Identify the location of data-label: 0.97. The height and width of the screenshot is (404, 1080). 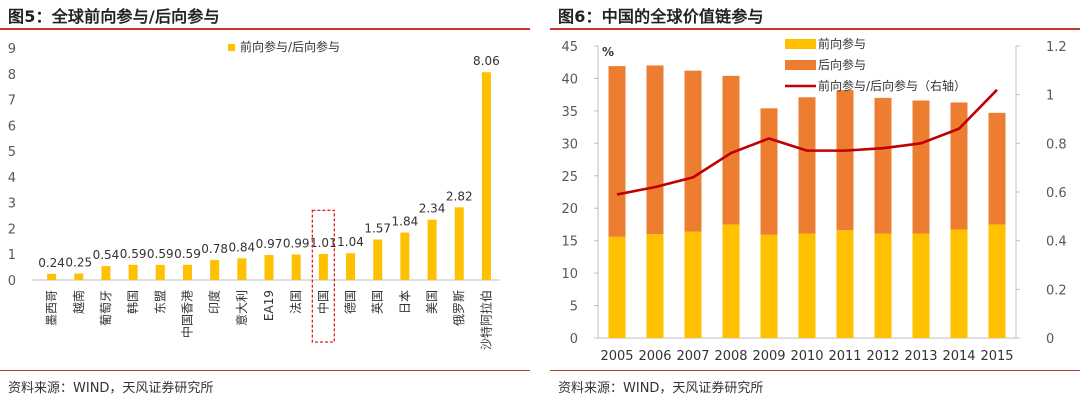
(269, 244).